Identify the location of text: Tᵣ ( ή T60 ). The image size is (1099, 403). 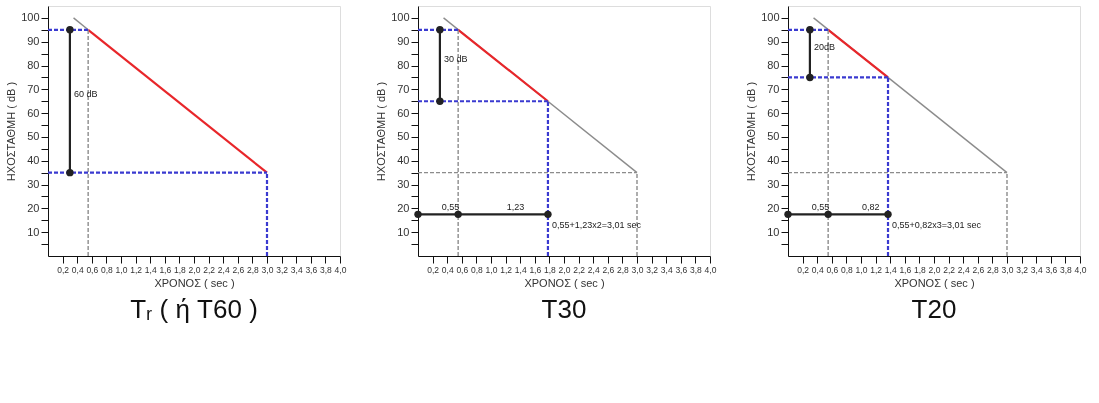
(194, 308).